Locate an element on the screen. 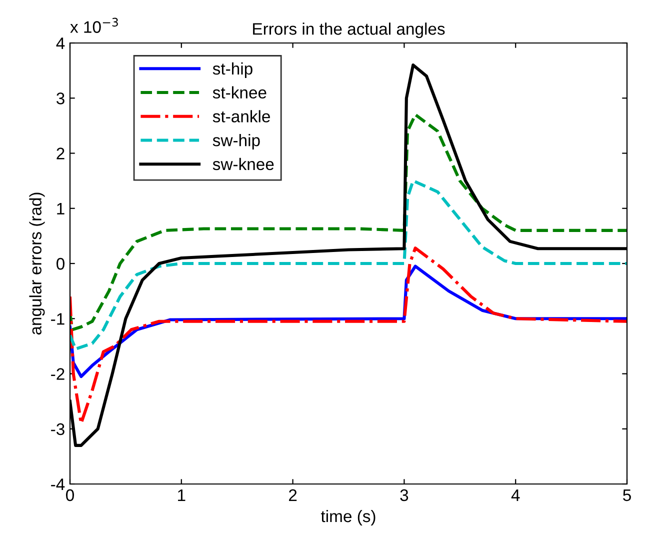  x-tick-label: 5 is located at coordinates (627, 495).